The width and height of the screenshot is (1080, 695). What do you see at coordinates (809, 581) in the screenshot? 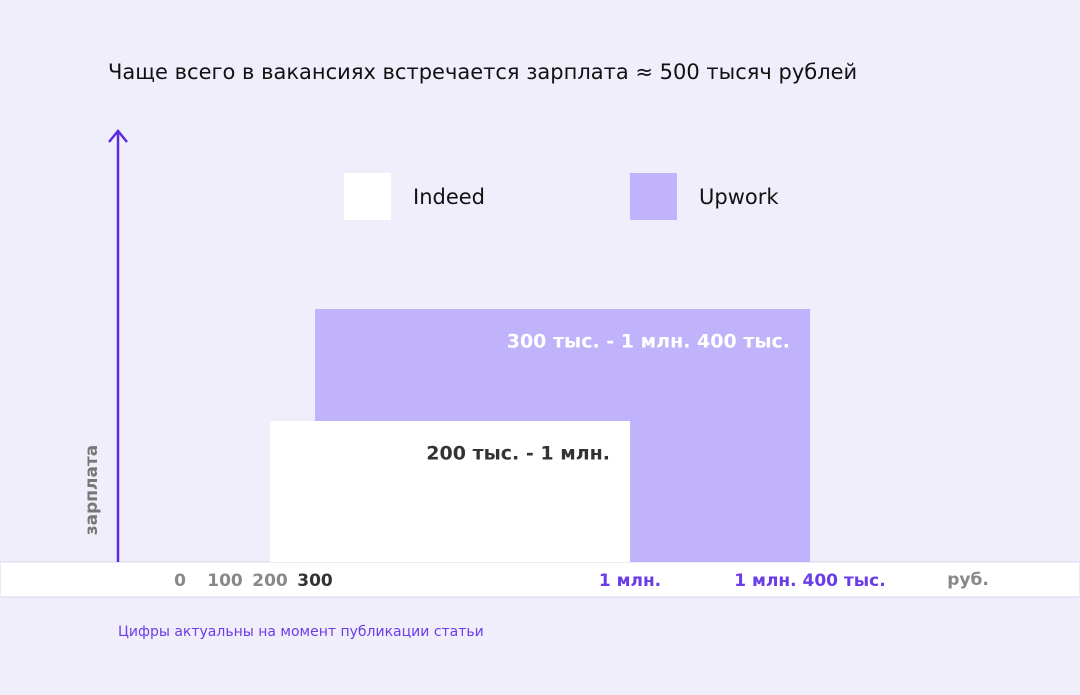
I see `x-tick-label: 1 млн. 400 тыс.` at bounding box center [809, 581].